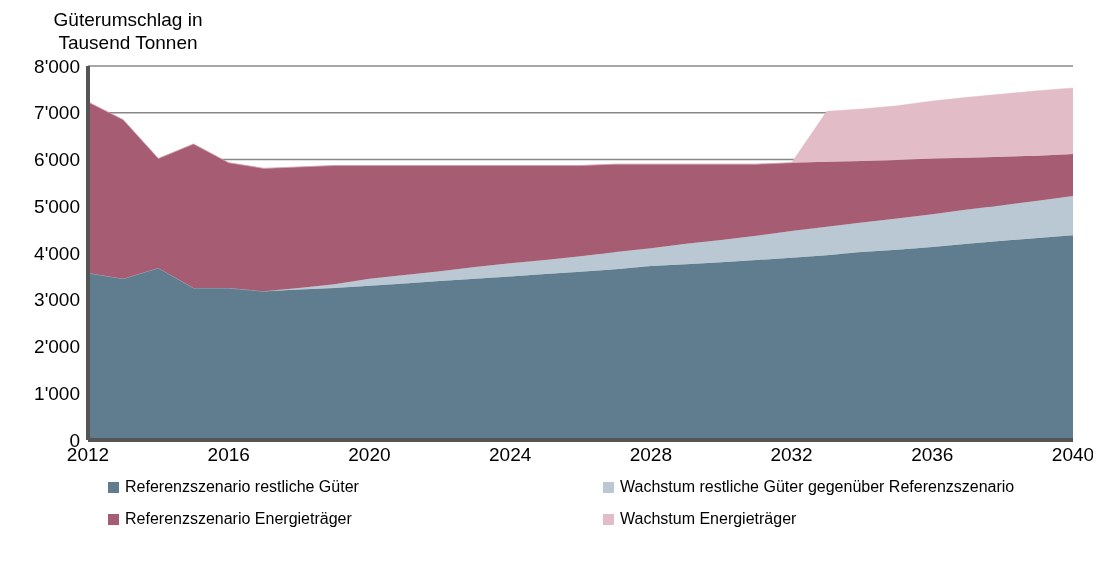 This screenshot has width=1101, height=582. I want to click on x-tick-label: 2036, so click(932, 455).